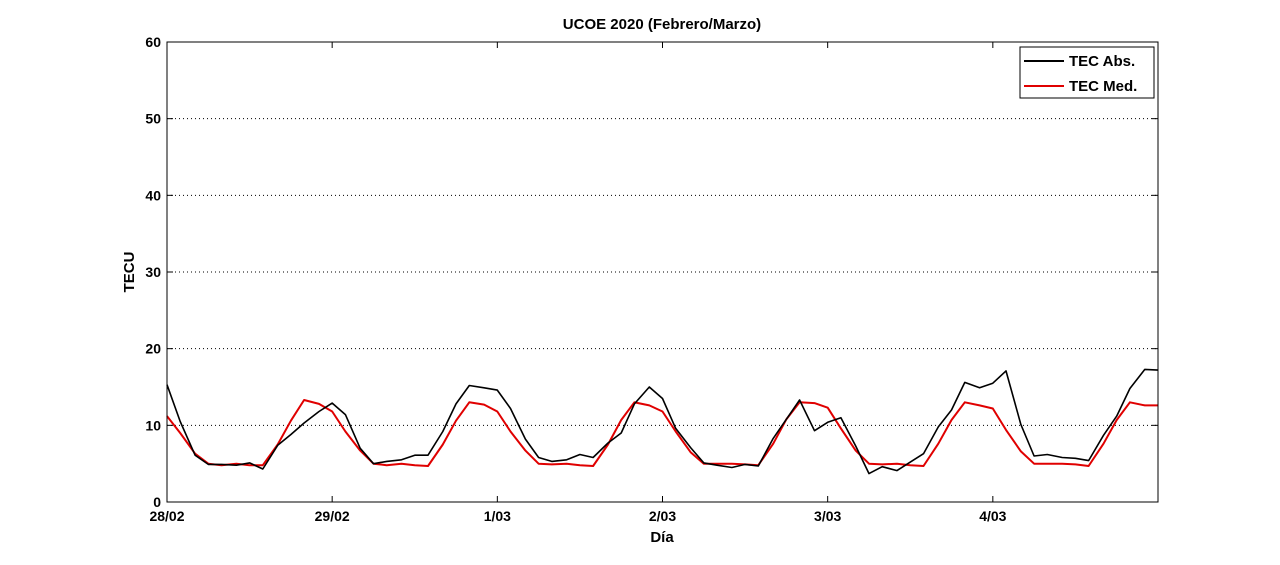  Describe the element at coordinates (153, 119) in the screenshot. I see `y-tick-label: 50` at that location.